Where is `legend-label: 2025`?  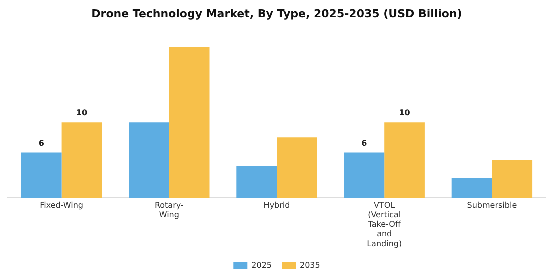 legend-label: 2025 is located at coordinates (262, 265).